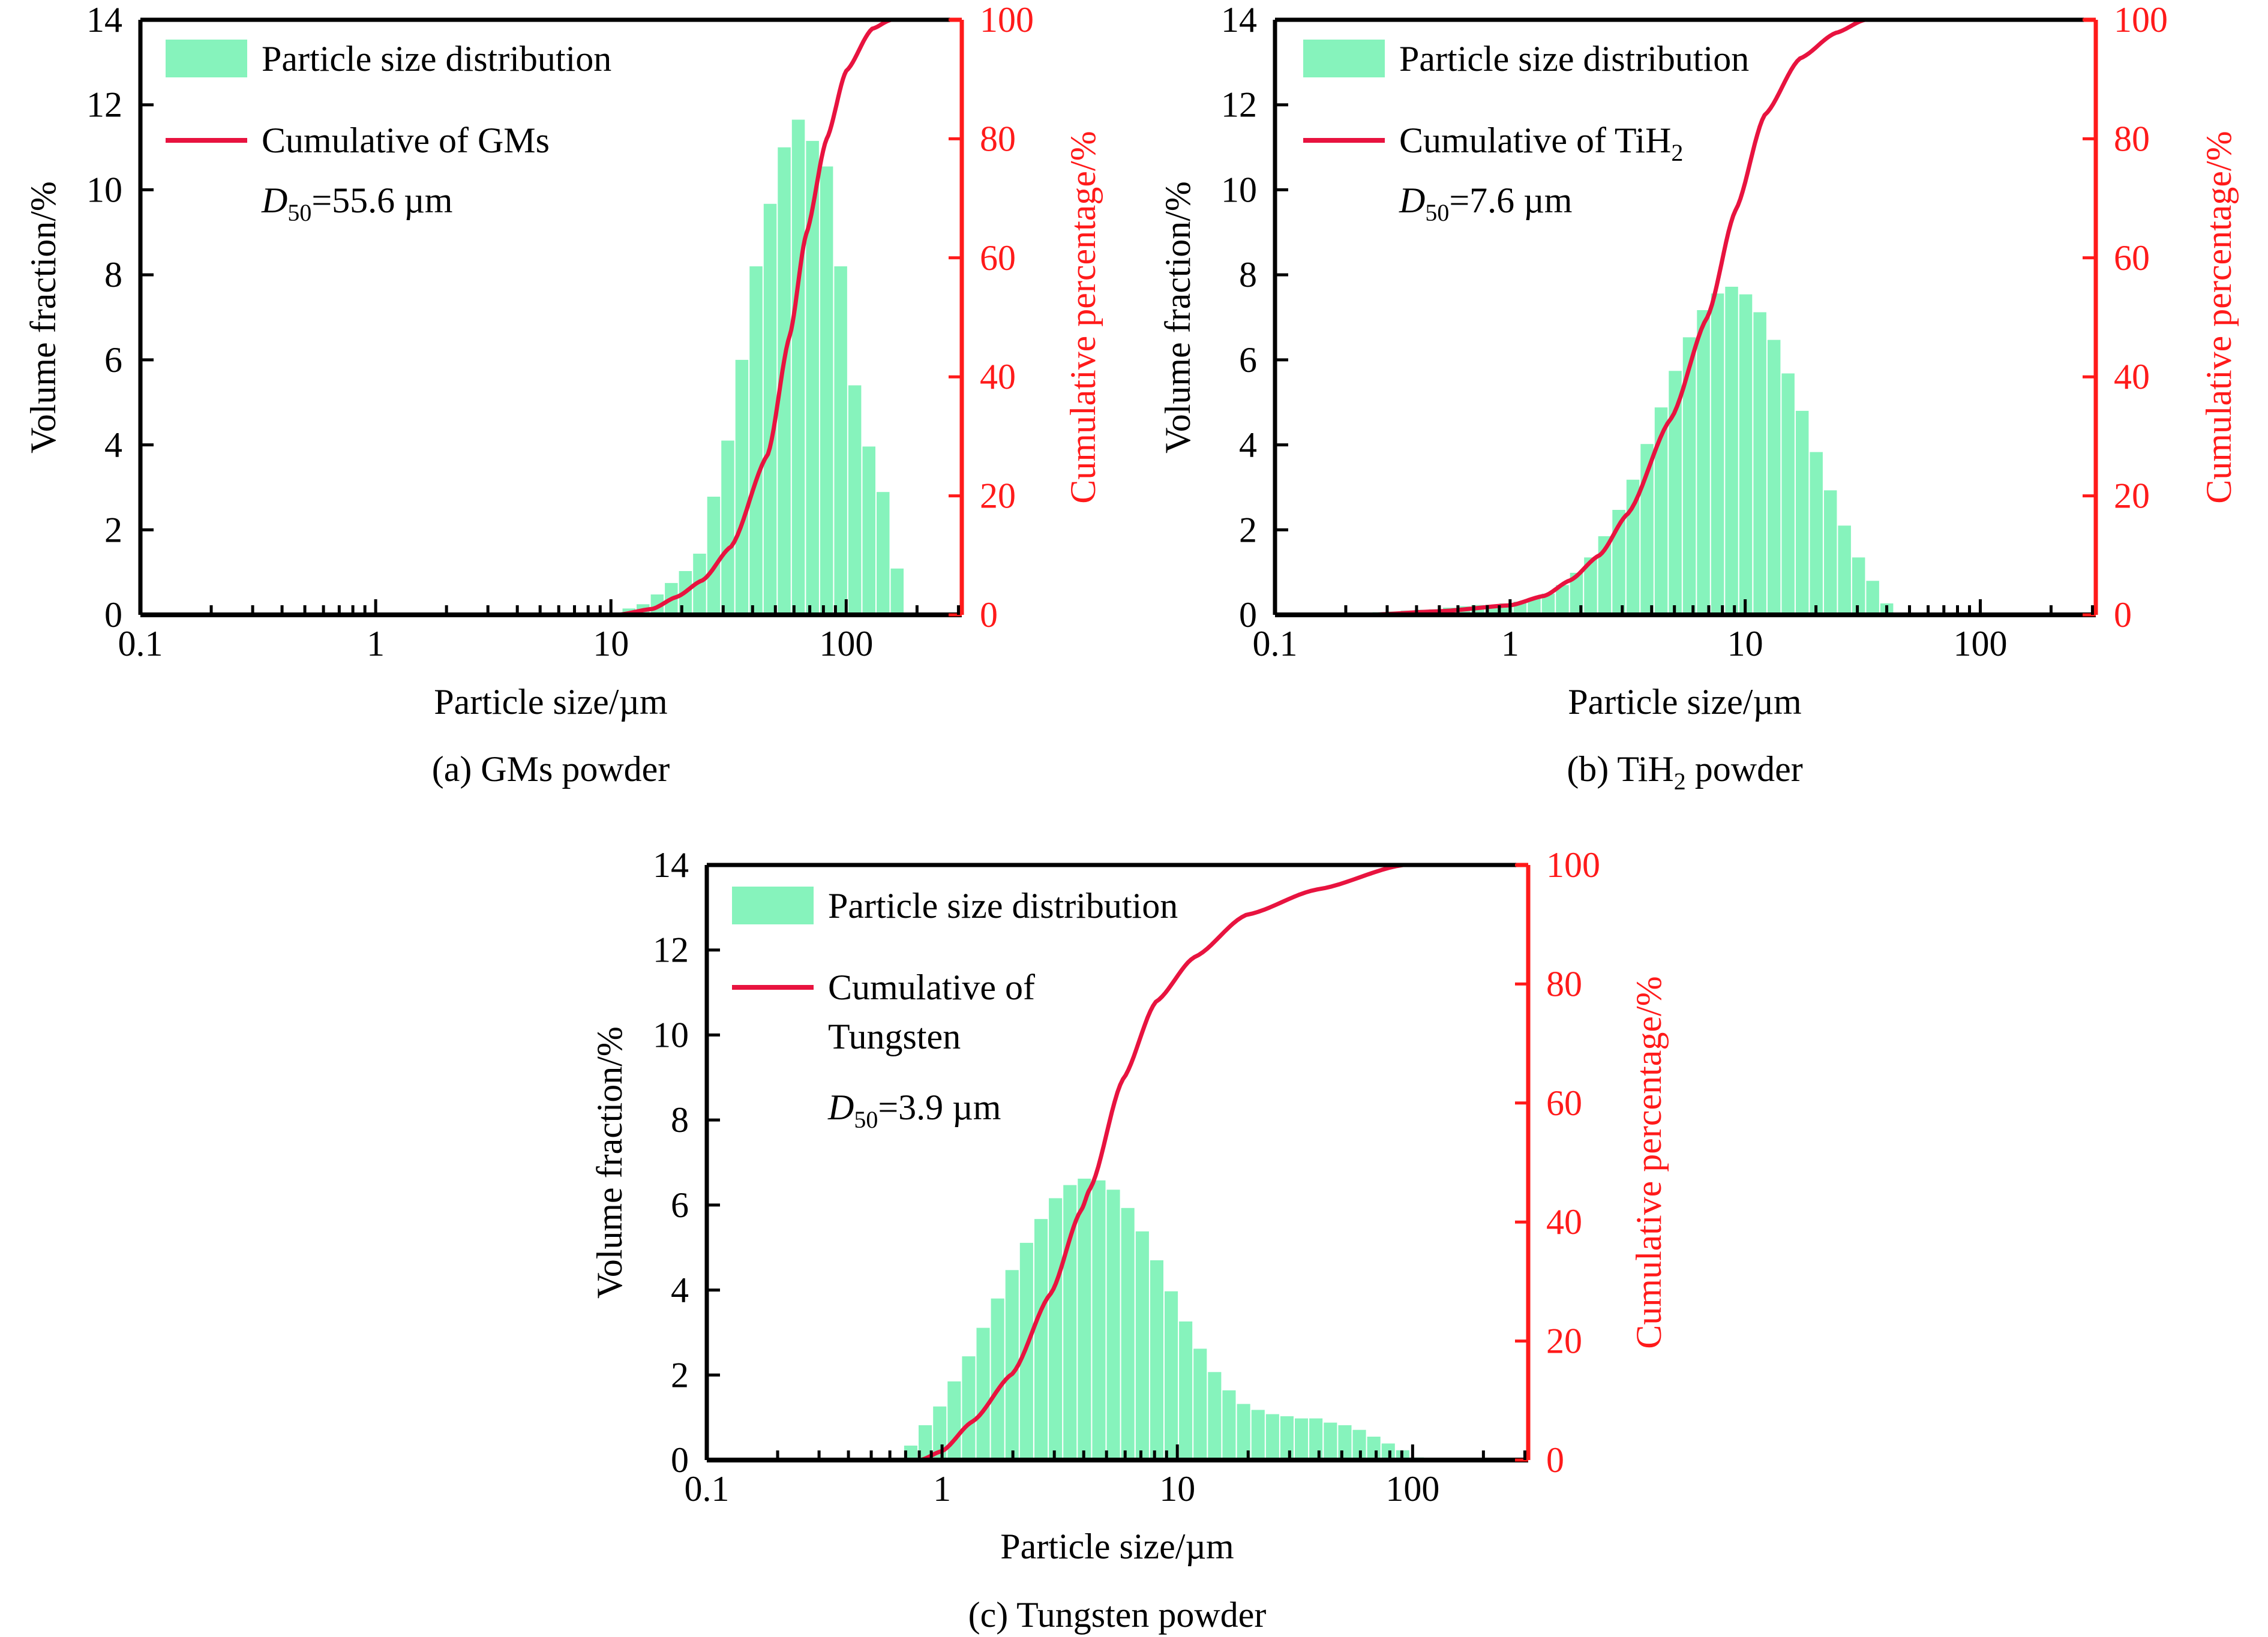 This screenshot has height=1637, width=2268. I want to click on d50-value: =3.9 µm, so click(939, 1108).